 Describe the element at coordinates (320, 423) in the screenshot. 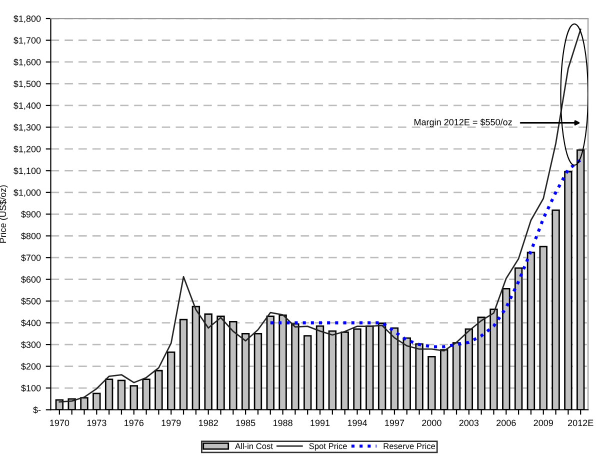

I see `x-tick-label: 1991` at that location.